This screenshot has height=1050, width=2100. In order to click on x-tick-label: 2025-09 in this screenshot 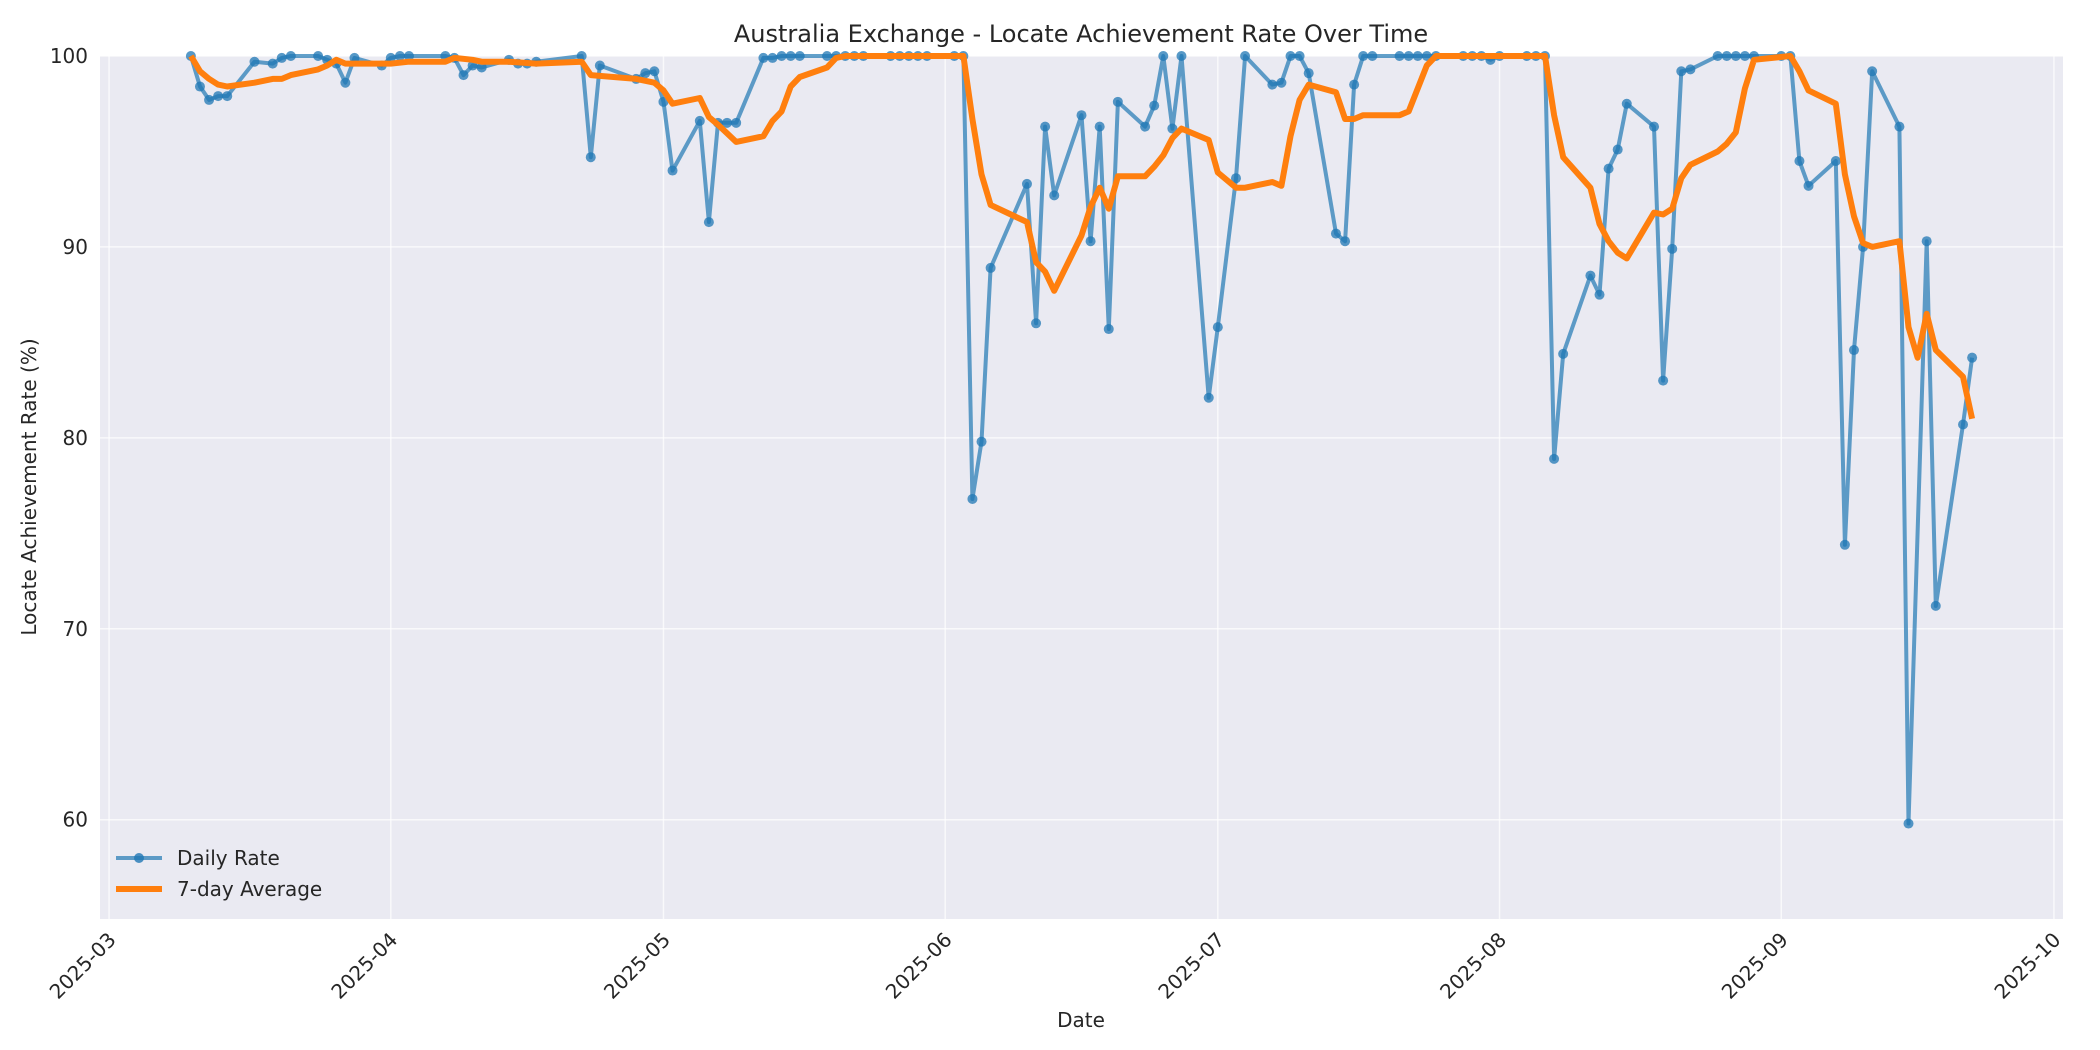, I will do `click(1755, 966)`.